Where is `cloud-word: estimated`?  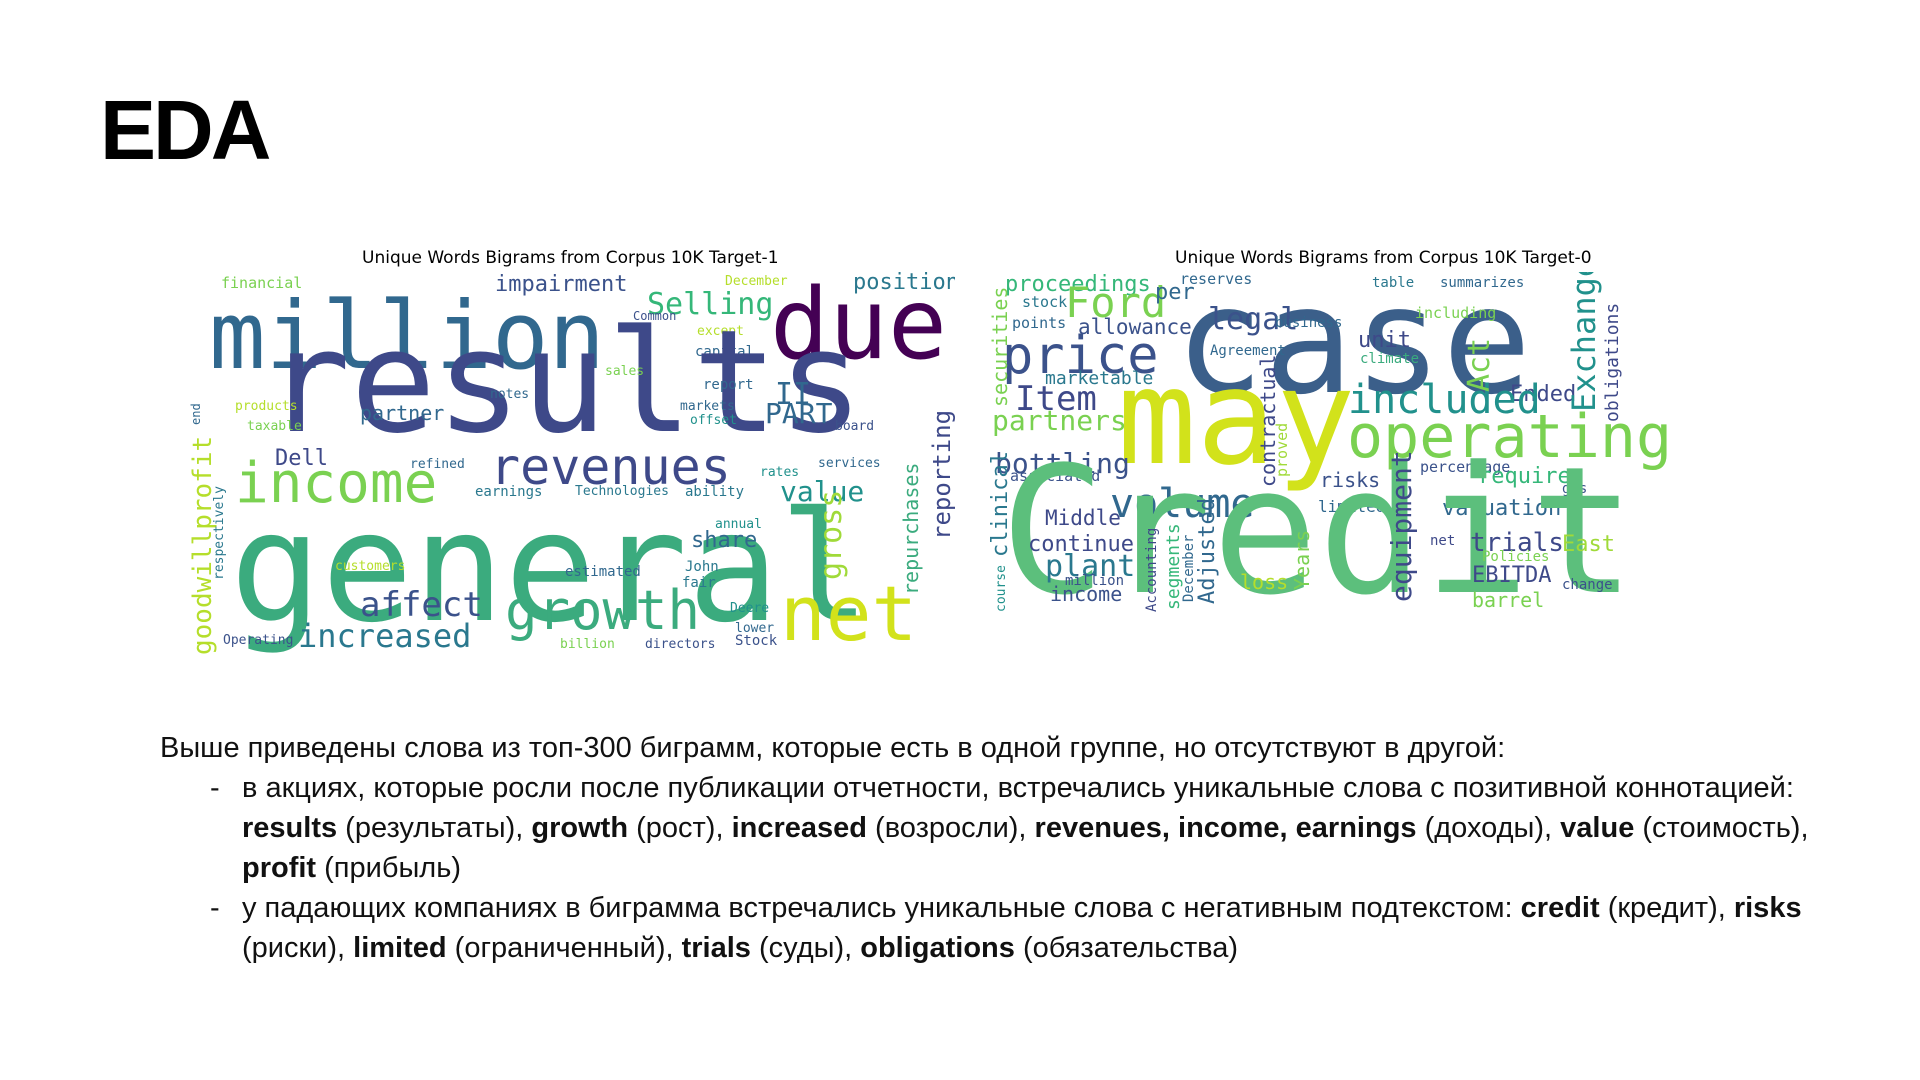 cloud-word: estimated is located at coordinates (603, 572).